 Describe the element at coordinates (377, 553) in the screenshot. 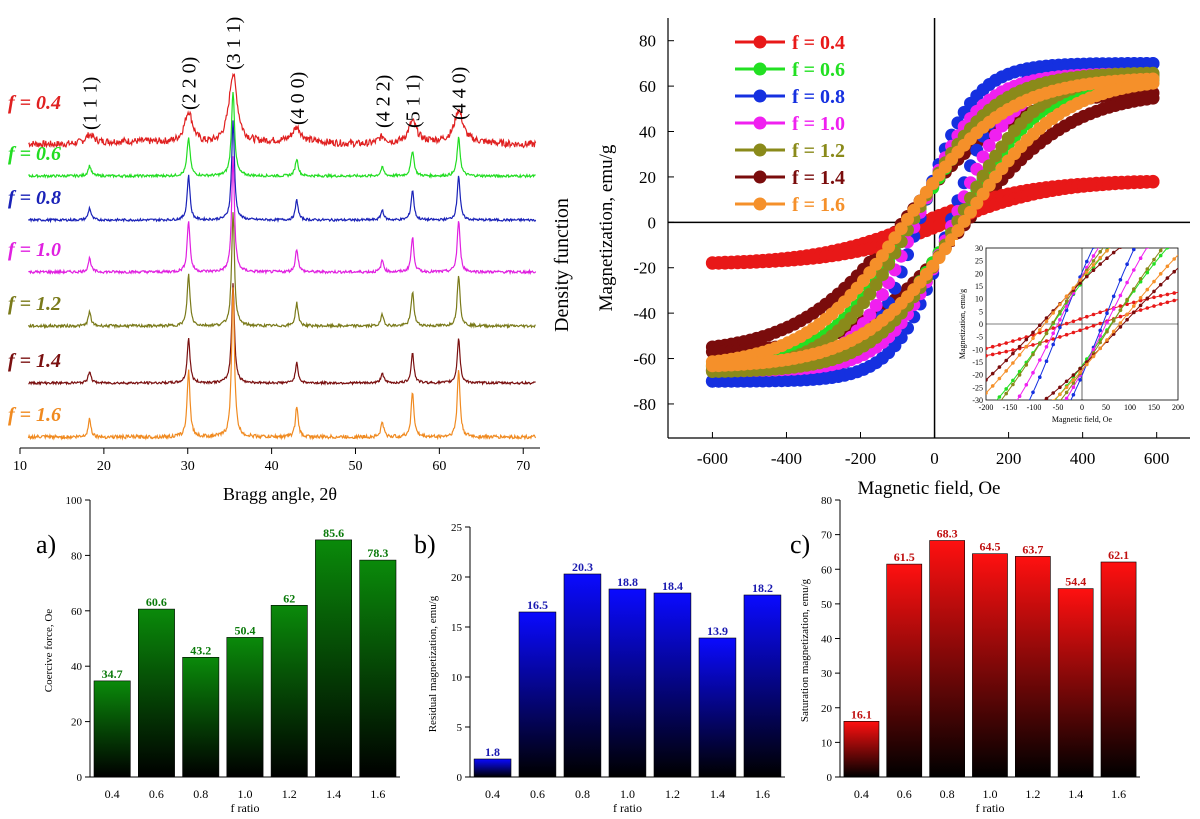

I see `bar-value-label: 78.3` at that location.